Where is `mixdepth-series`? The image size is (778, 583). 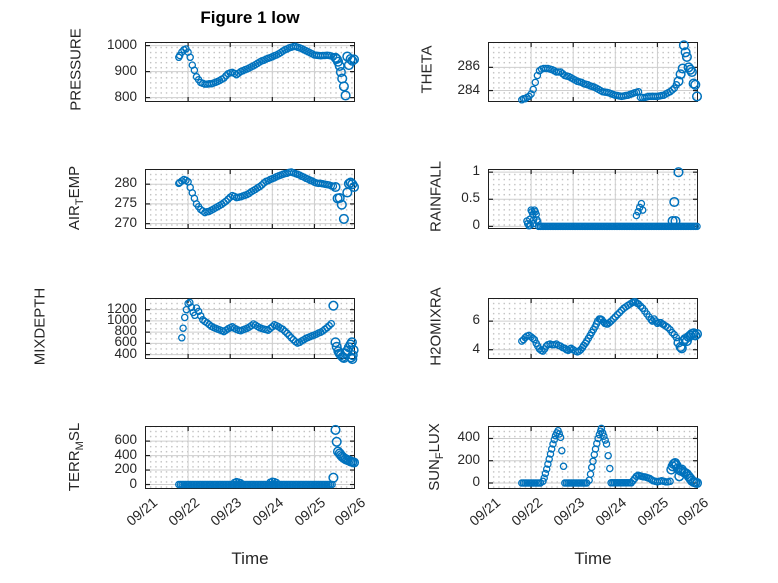
mixdepth-series is located at coordinates (268, 331).